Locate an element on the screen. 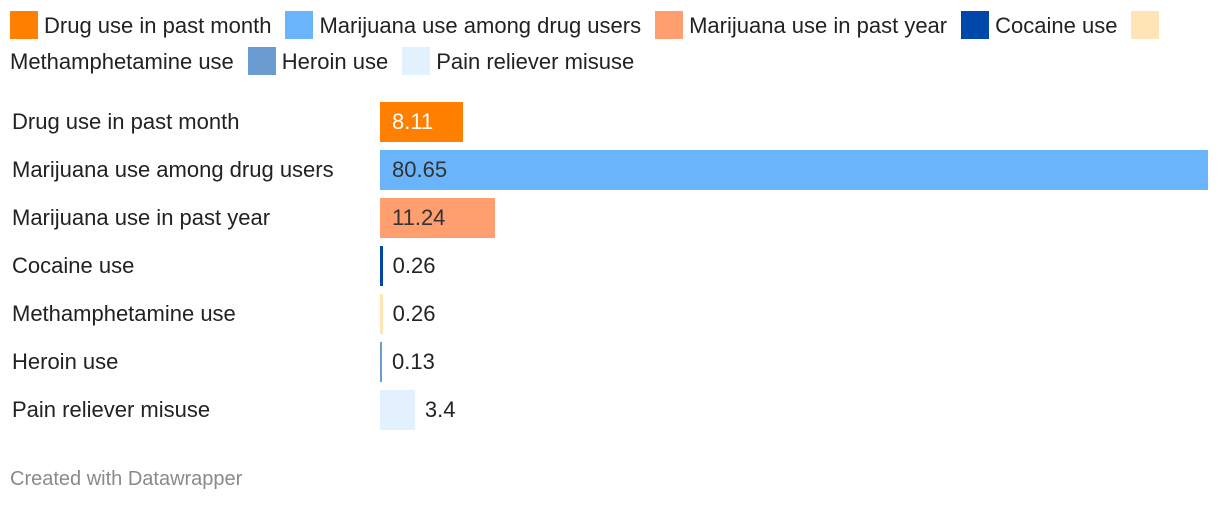  legend-item: Heroin use is located at coordinates (318, 61).